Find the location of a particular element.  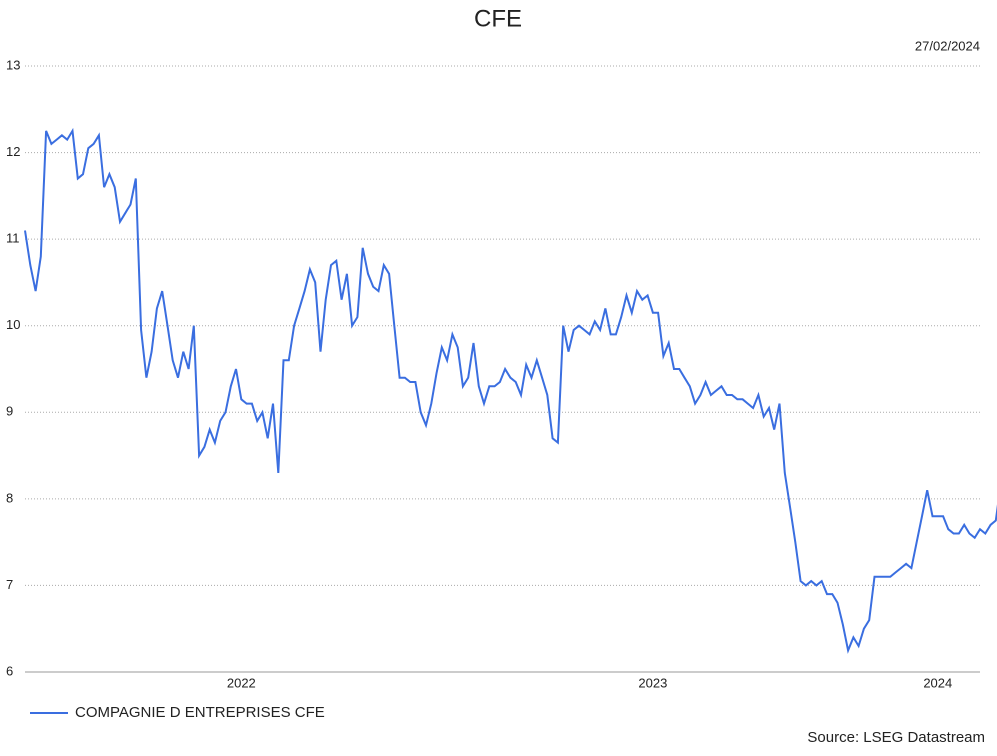

x-tick-label: 2024 is located at coordinates (937, 682).